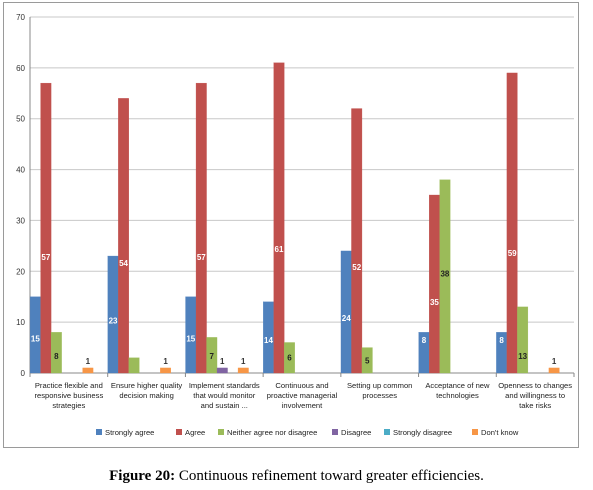  I want to click on data-label: 5, so click(367, 360).